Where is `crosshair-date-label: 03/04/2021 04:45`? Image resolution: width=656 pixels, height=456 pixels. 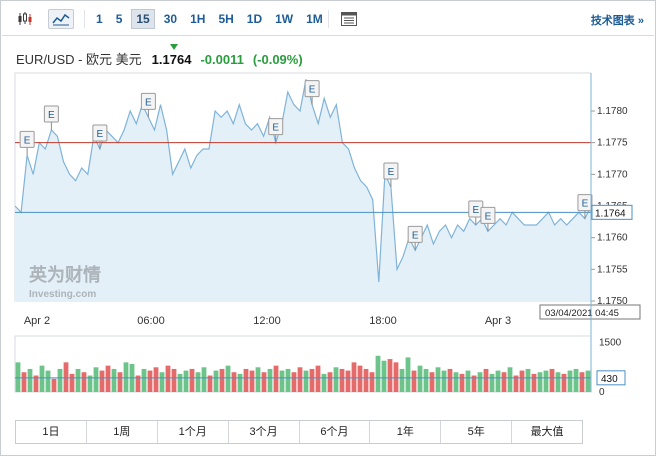 crosshair-date-label: 03/04/2021 04:45 is located at coordinates (582, 313).